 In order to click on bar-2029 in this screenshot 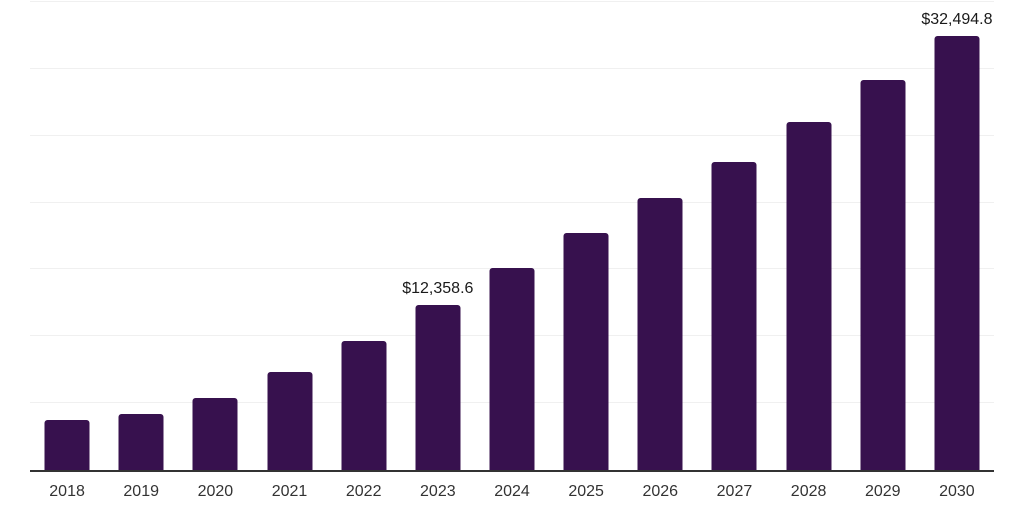, I will do `click(883, 274)`.